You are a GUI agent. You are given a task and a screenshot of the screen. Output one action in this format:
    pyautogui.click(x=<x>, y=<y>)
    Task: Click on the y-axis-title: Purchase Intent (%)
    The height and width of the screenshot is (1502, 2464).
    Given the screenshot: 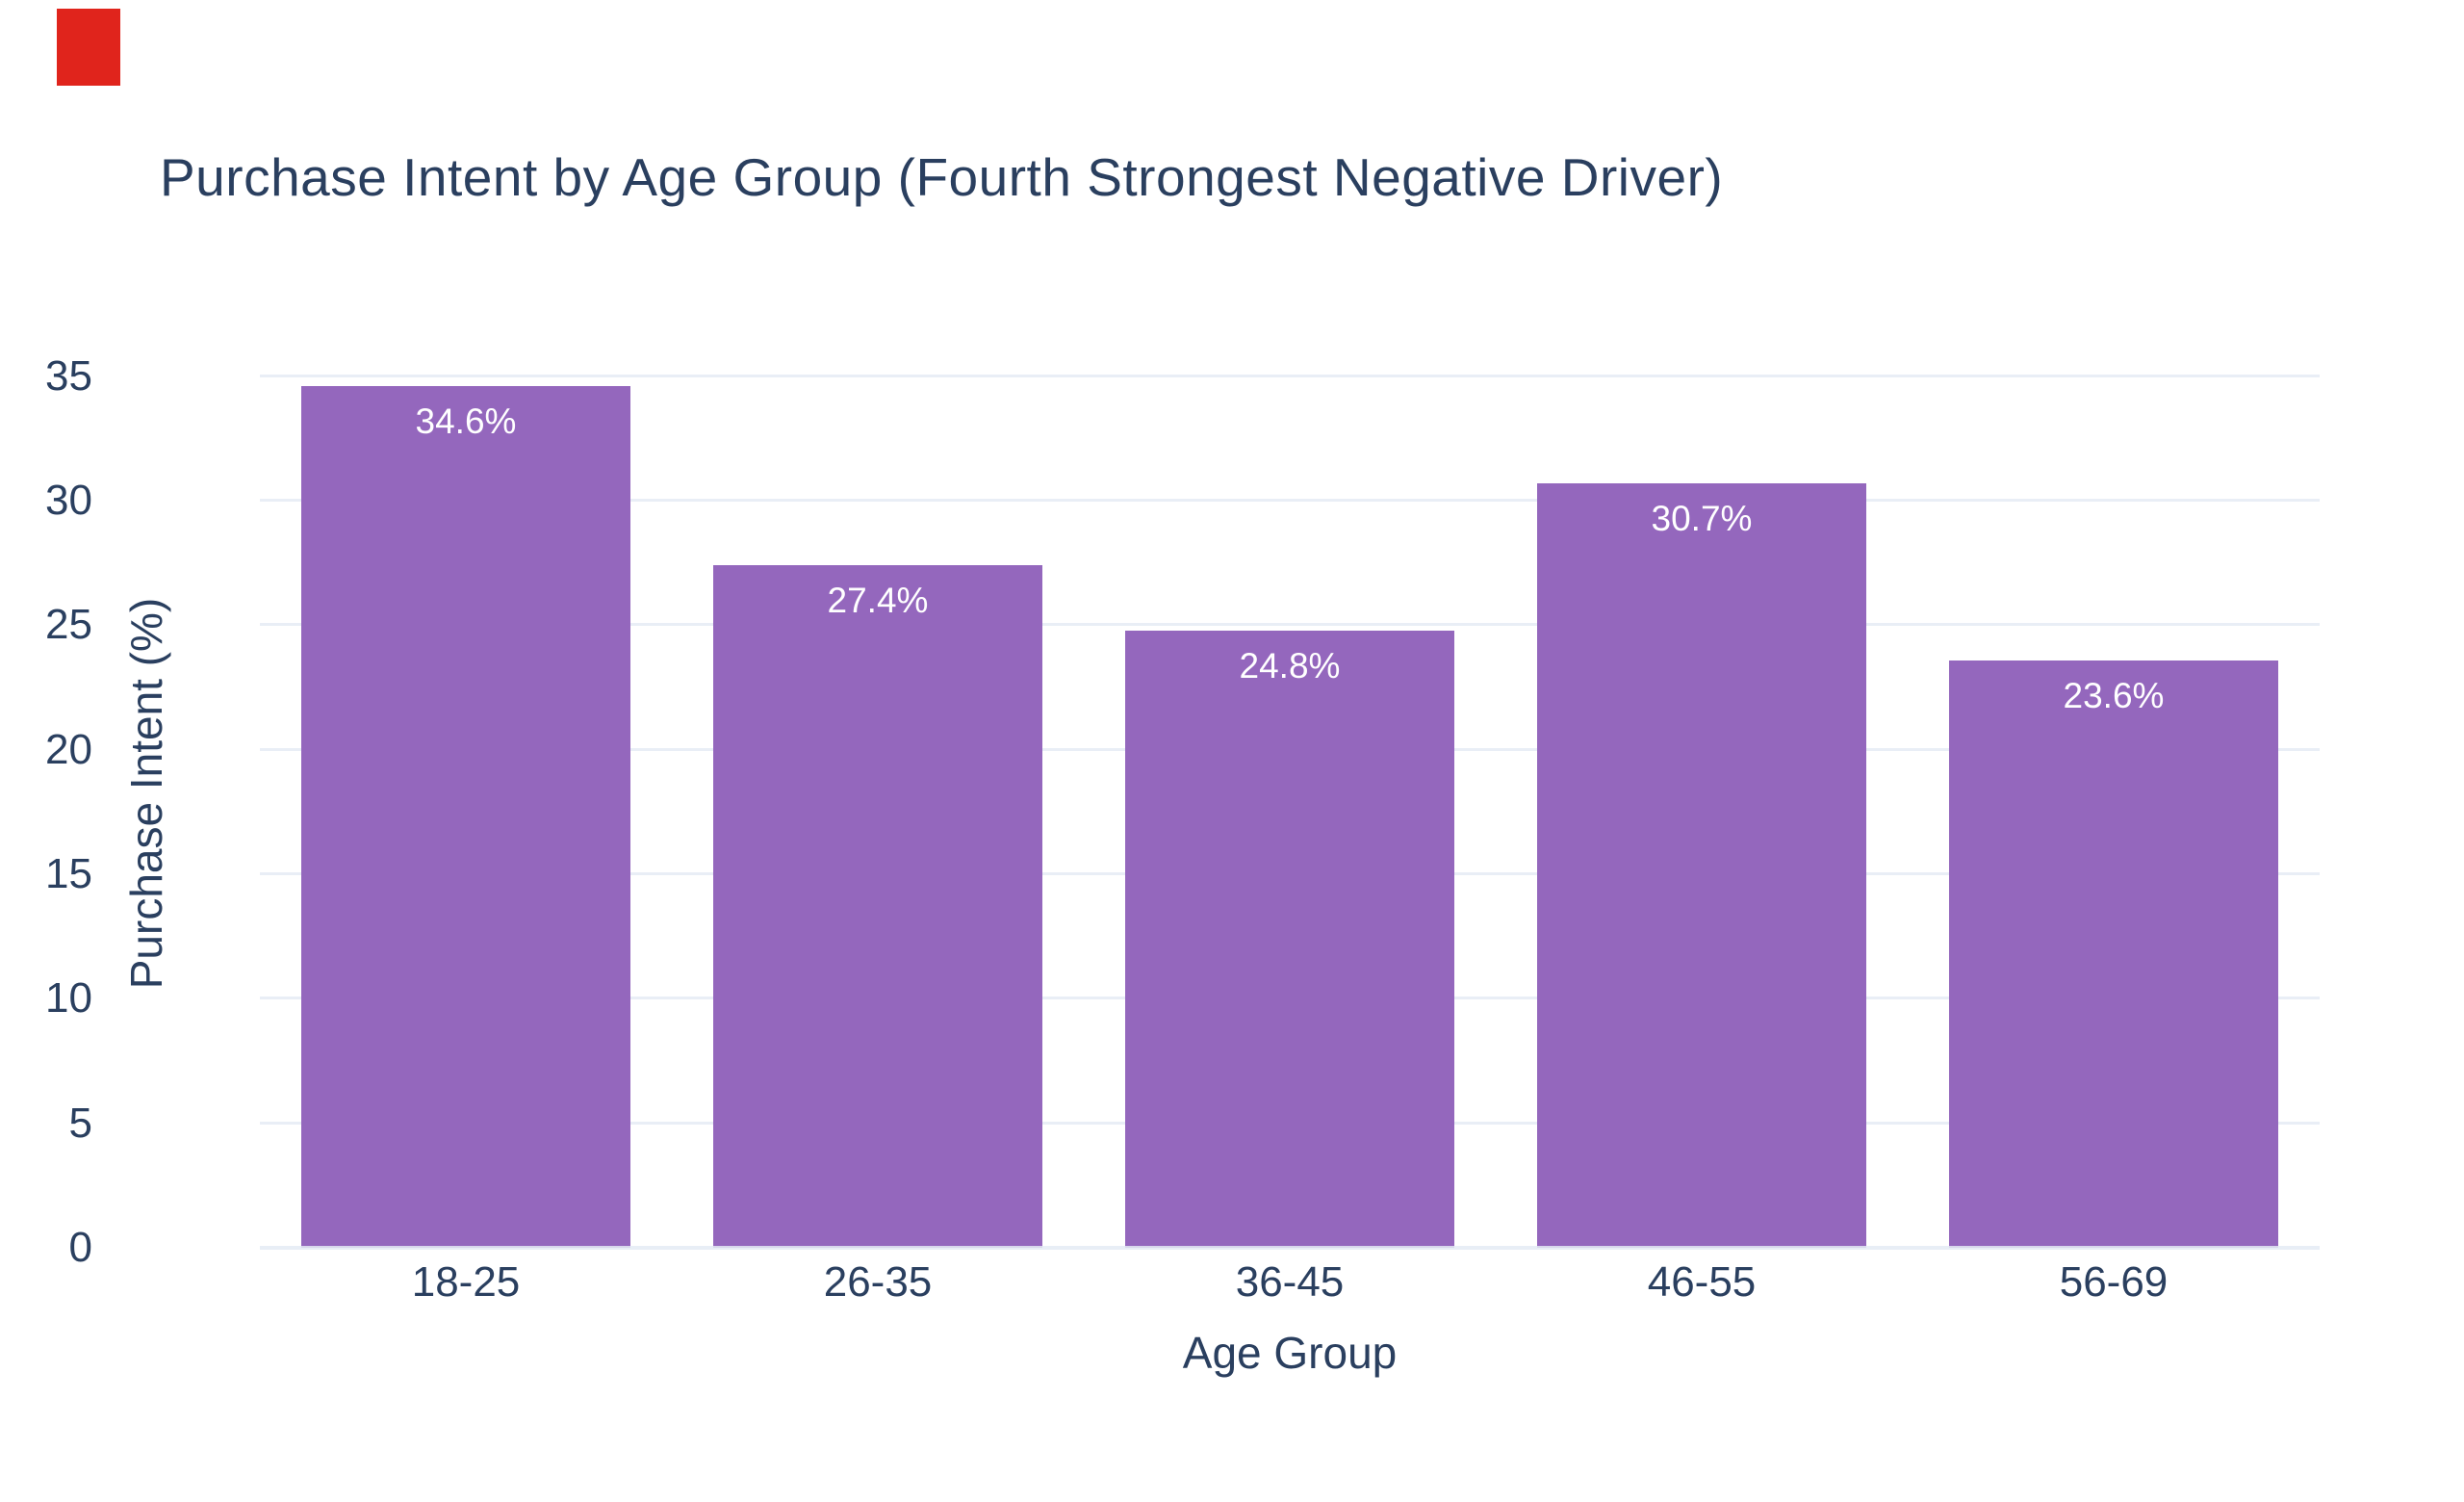 What is the action you would take?
    pyautogui.click(x=146, y=793)
    